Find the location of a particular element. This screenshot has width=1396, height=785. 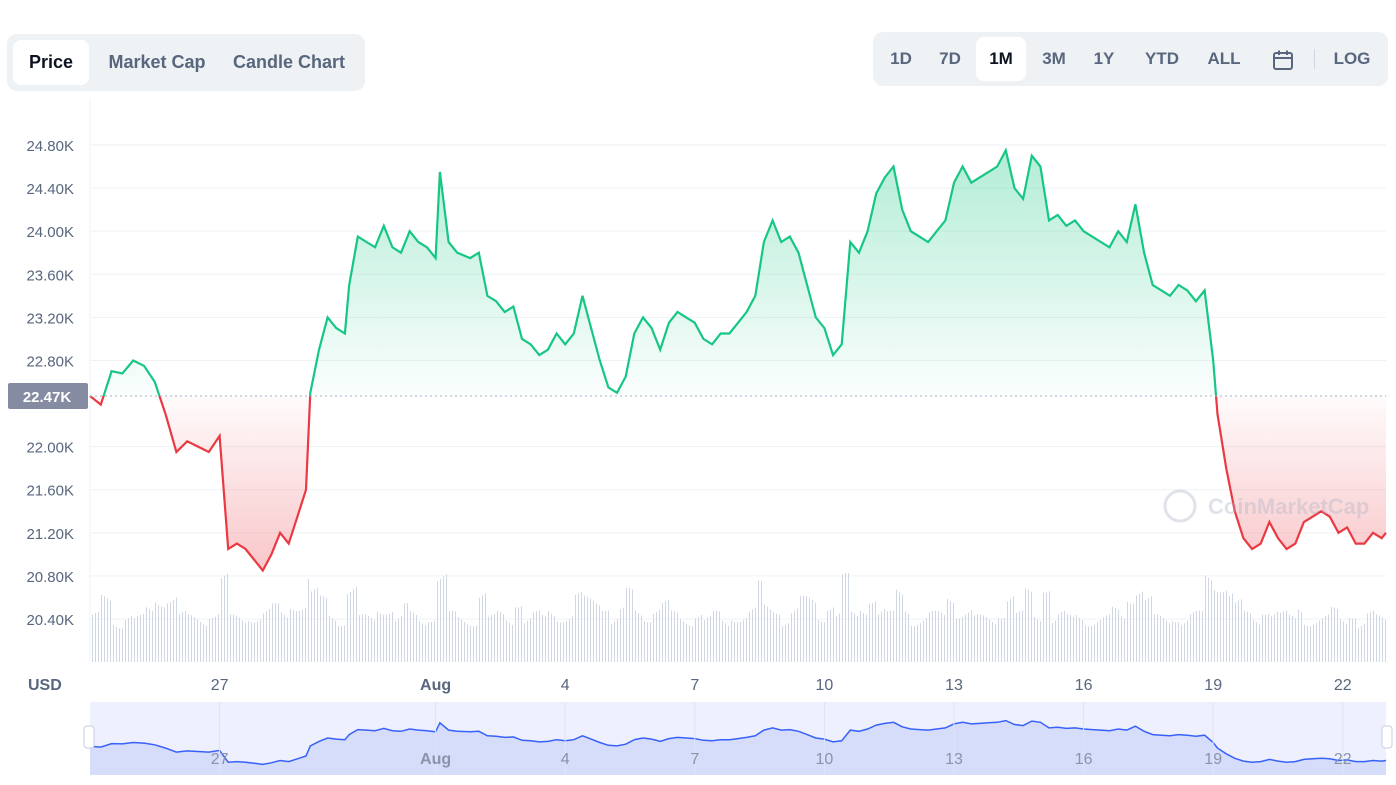

navigator: 27 Aug 4 7 10 13 16 19 22 is located at coordinates (738, 738).